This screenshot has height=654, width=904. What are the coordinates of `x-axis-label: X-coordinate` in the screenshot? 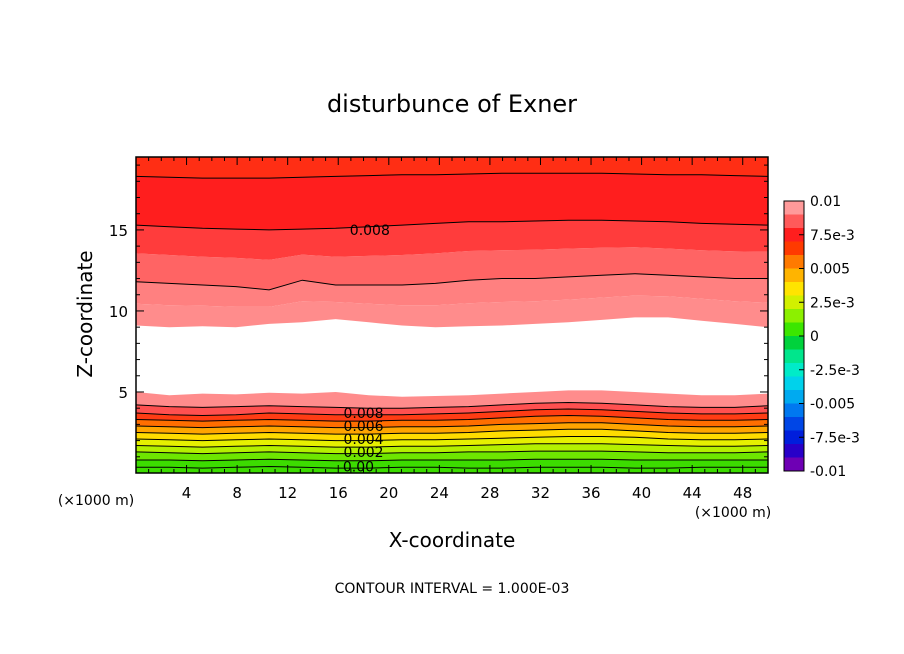 It's located at (452, 540).